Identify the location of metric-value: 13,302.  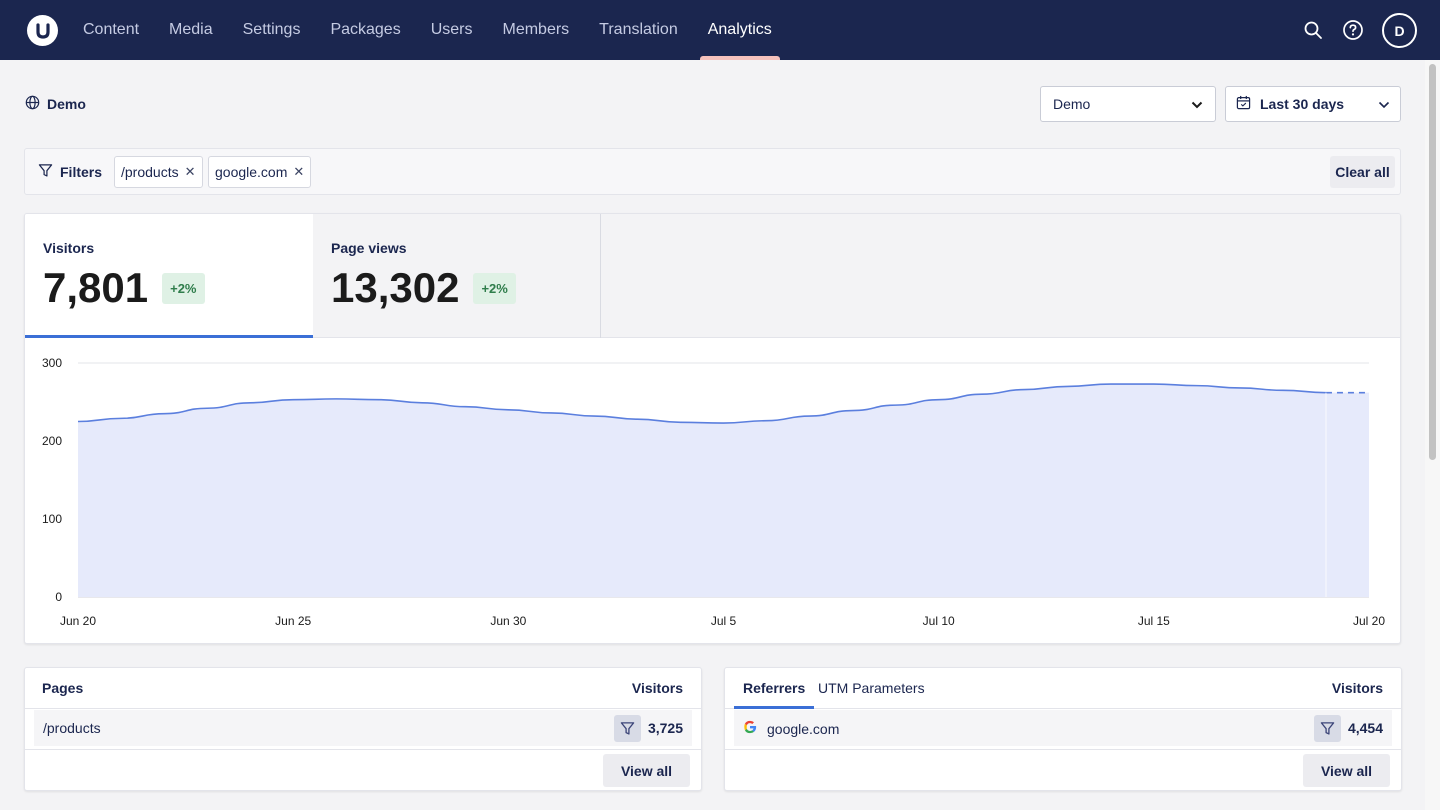
(395, 287).